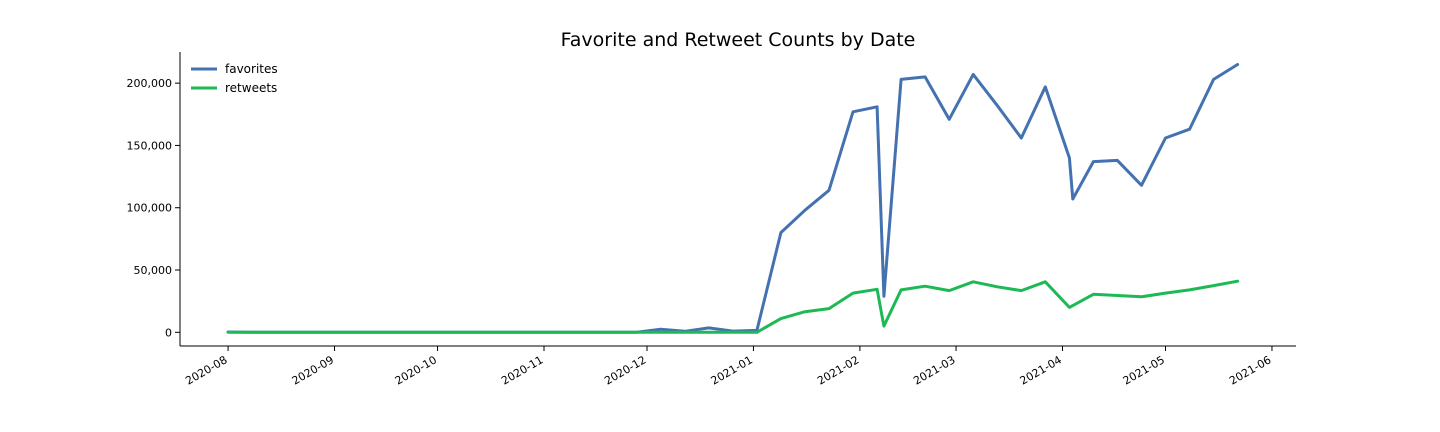 The height and width of the screenshot is (432, 1440). What do you see at coordinates (251, 88) in the screenshot?
I see `legend-label-retweets: retweets` at bounding box center [251, 88].